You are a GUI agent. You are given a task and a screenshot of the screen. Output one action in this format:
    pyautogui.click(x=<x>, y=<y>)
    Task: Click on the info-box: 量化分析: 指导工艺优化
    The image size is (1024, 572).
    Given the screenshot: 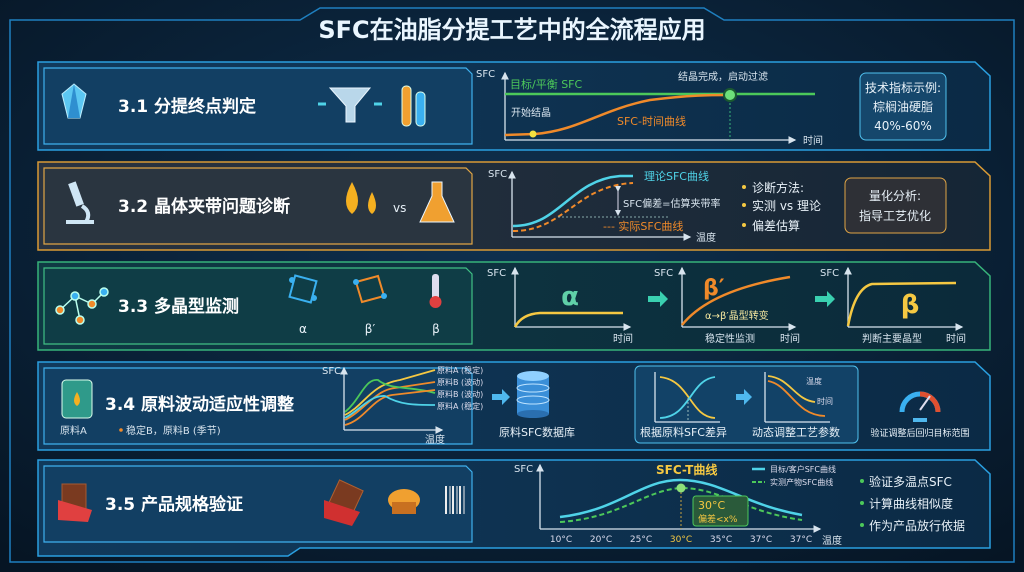 What is the action you would take?
    pyautogui.click(x=895, y=205)
    